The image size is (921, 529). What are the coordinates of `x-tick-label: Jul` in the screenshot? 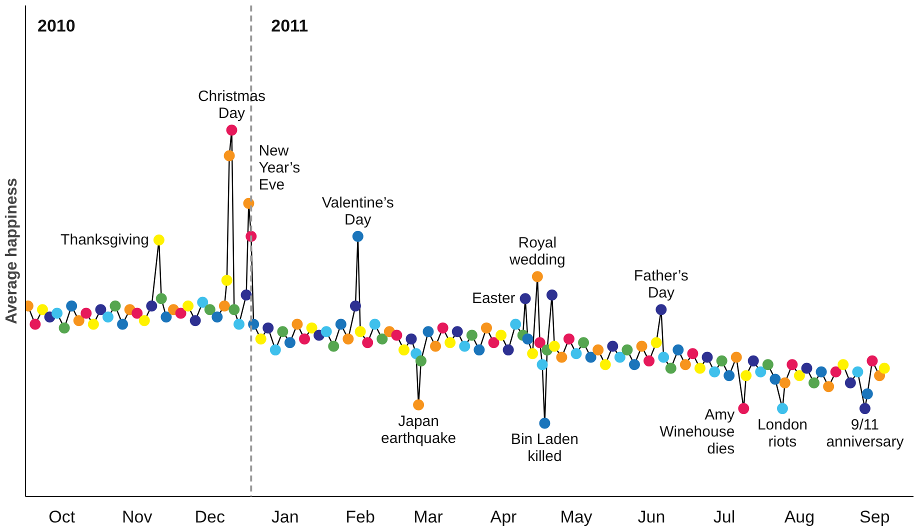 It's located at (724, 517).